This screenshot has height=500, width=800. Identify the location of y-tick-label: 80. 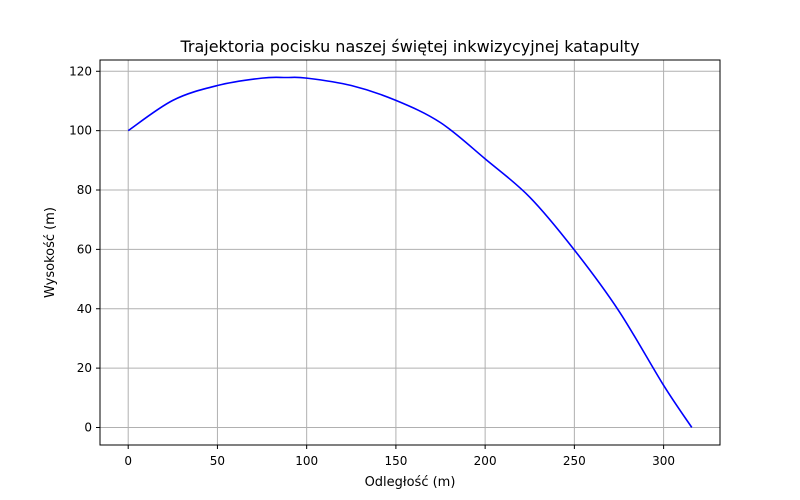
(84, 190).